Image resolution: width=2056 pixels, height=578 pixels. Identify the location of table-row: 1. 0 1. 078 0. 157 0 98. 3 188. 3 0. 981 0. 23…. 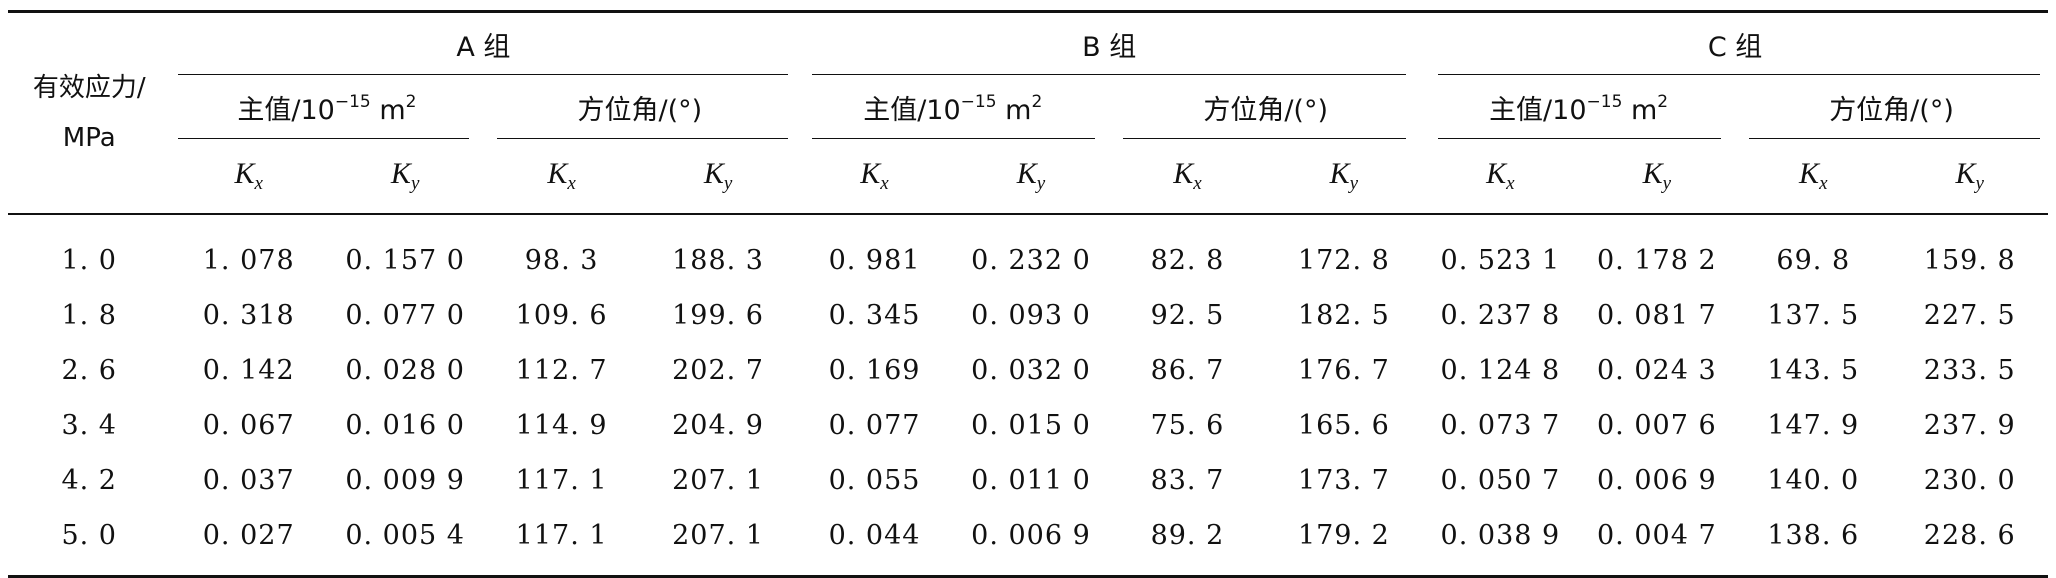
(1028, 251).